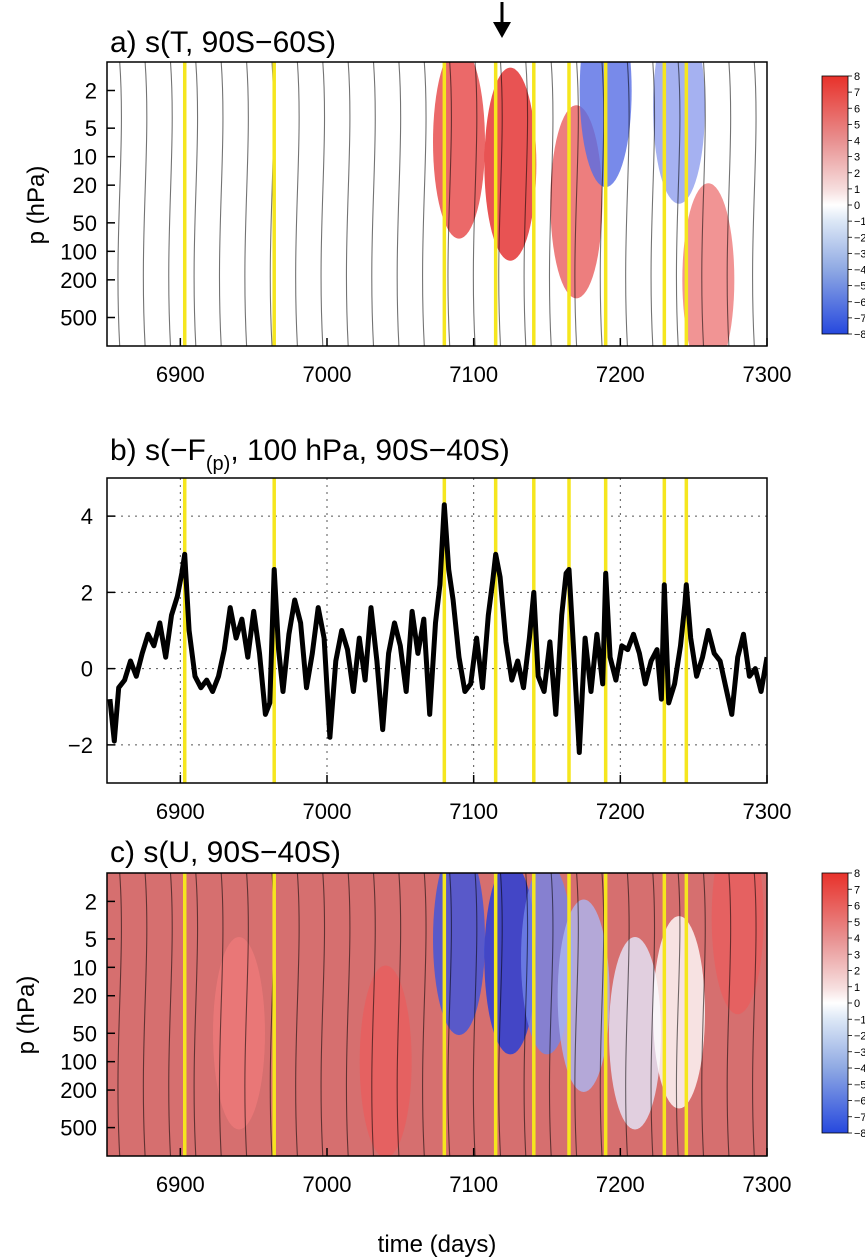  I want to click on panel-a-xtick-2: 7100, so click(473, 374).